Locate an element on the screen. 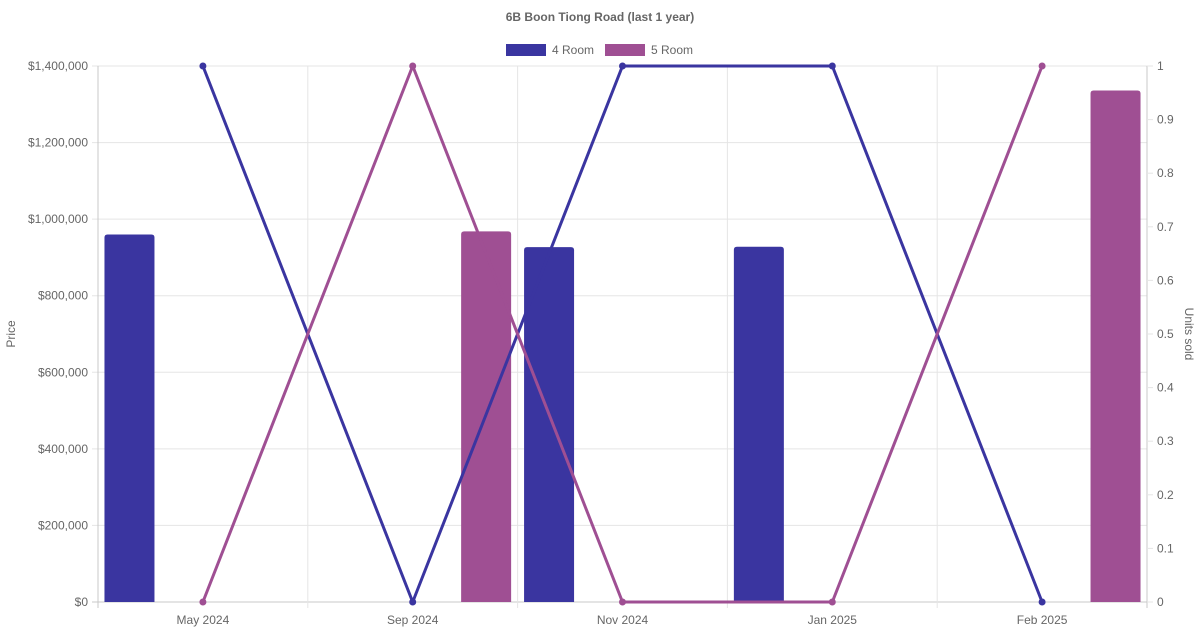  y-right-tick-label: 0.8 is located at coordinates (1165, 173).